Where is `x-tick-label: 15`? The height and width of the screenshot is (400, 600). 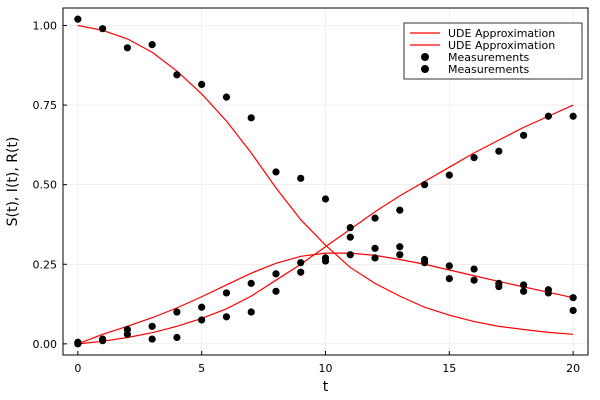
x-tick-label: 15 is located at coordinates (449, 368).